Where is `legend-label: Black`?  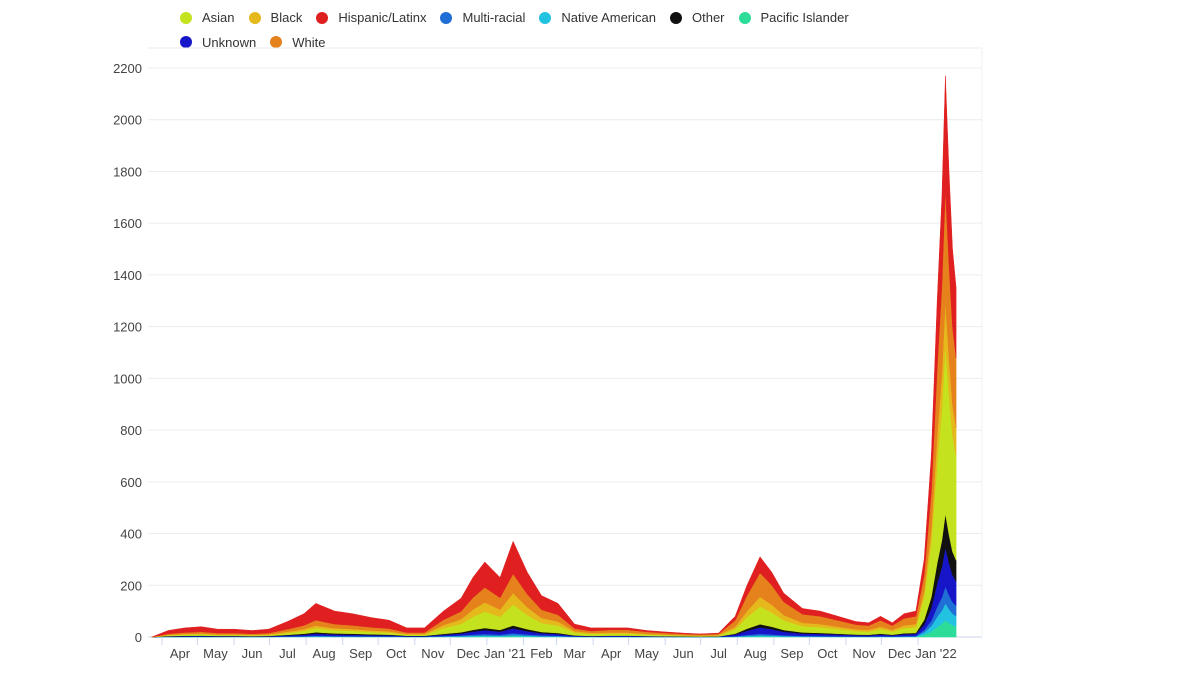
legend-label: Black is located at coordinates (286, 17).